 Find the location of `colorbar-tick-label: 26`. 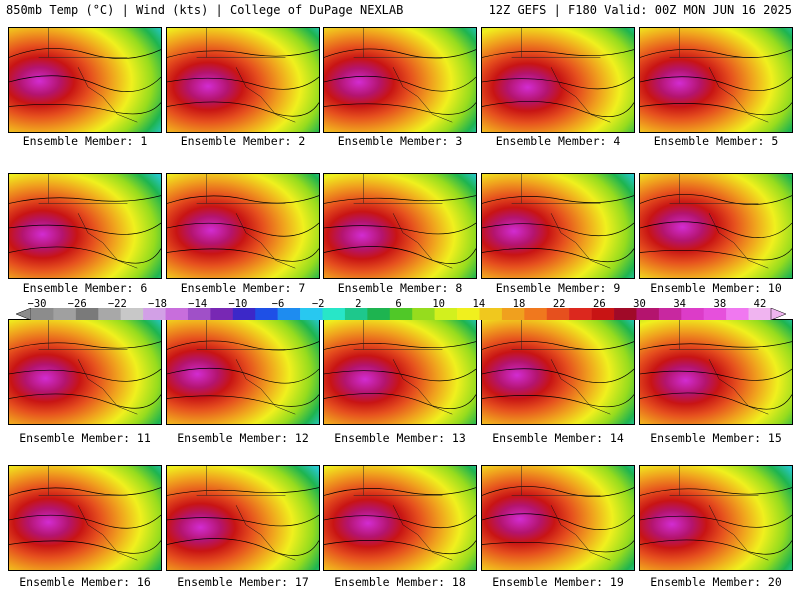

colorbar-tick-label: 26 is located at coordinates (599, 304).